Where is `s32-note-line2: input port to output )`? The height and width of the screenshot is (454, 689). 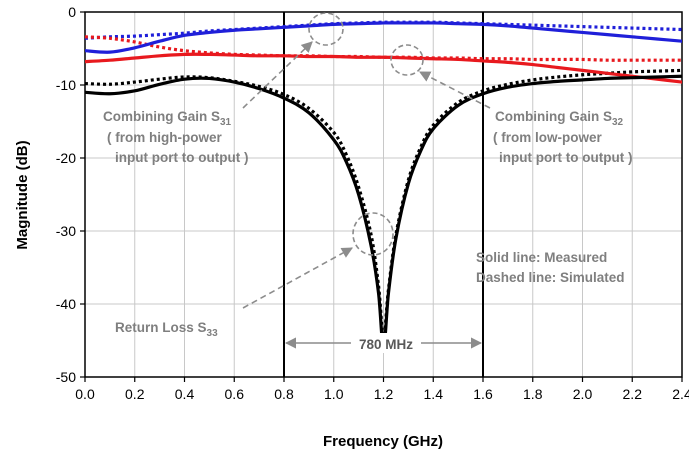
s32-note-line2: input port to output ) is located at coordinates (565, 157).